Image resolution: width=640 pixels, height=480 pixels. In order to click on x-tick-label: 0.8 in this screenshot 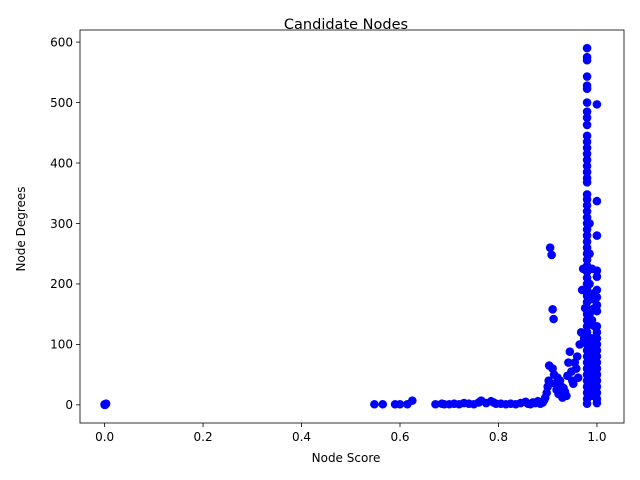, I will do `click(498, 437)`.